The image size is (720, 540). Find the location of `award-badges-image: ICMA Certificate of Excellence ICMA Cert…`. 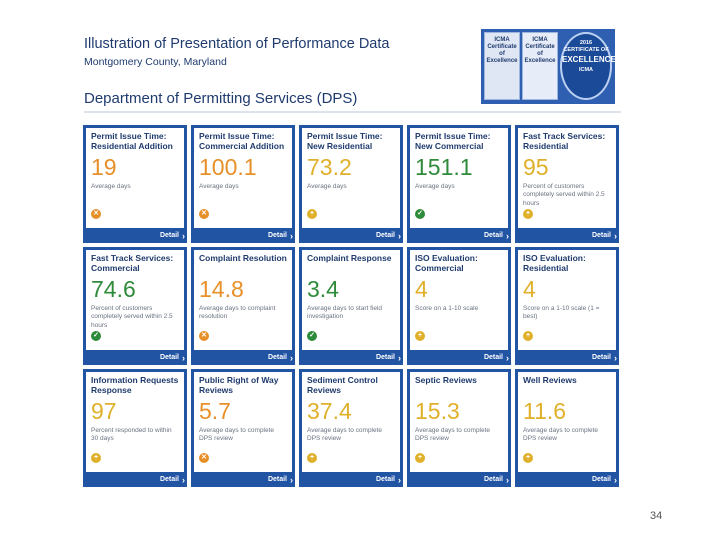

award-badges-image: ICMA Certificate of Excellence ICMA Cert… is located at coordinates (548, 66).